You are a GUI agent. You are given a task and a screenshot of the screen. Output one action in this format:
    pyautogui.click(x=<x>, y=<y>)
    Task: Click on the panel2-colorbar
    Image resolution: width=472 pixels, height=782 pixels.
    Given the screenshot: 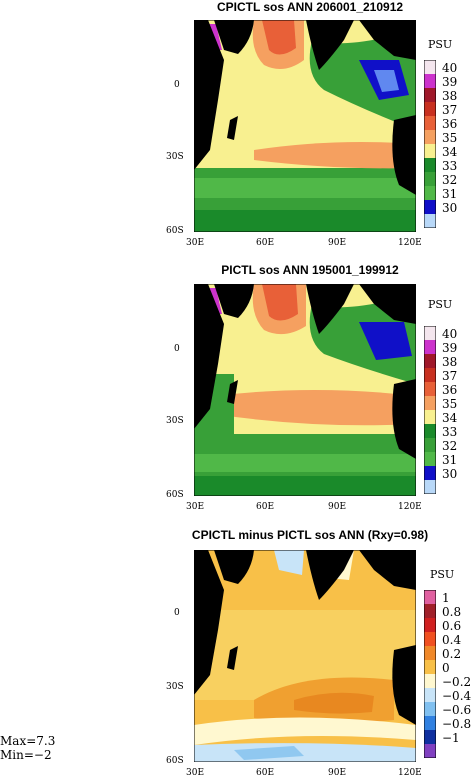 What is the action you would take?
    pyautogui.click(x=430, y=410)
    